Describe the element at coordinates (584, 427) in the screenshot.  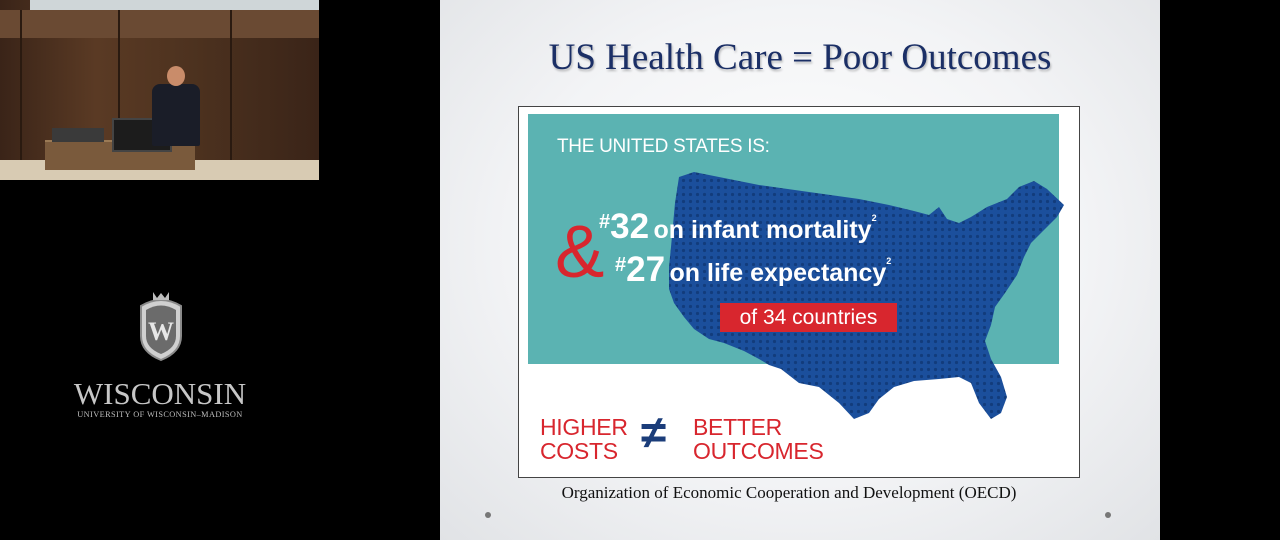
I see `higher-line: HIGHER` at that location.